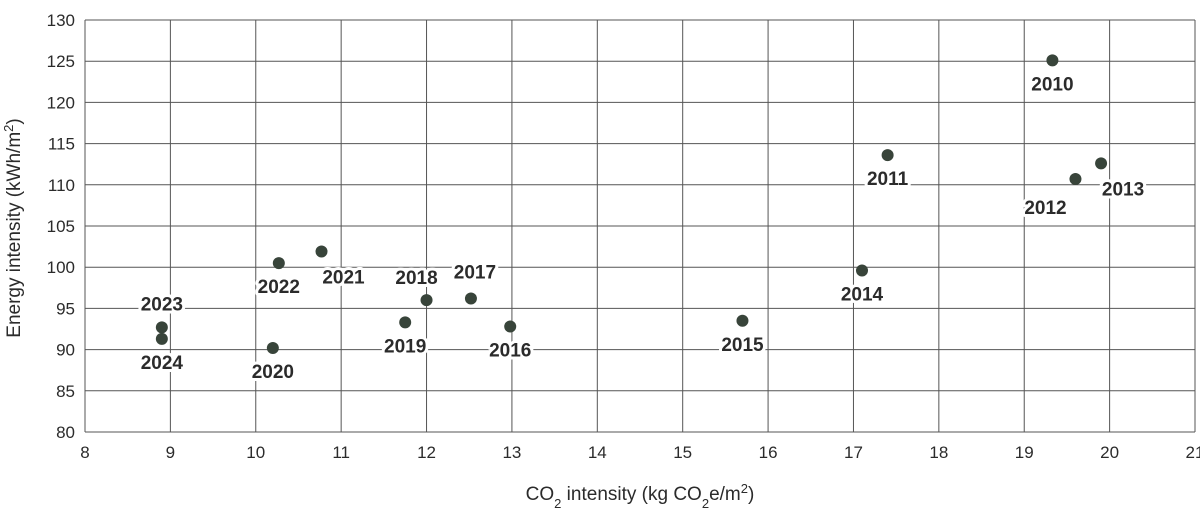 The height and width of the screenshot is (520, 1200). What do you see at coordinates (853, 452) in the screenshot?
I see `x-tick-label: 17` at bounding box center [853, 452].